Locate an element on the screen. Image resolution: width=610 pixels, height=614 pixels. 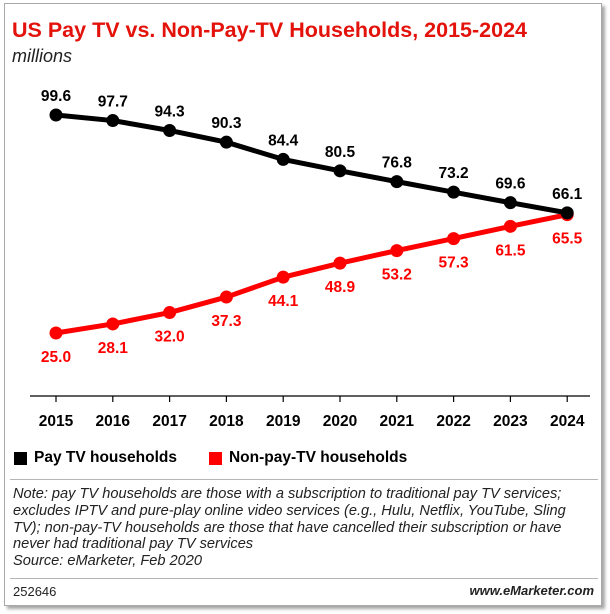
x-tick-label-2021: 2021 is located at coordinates (397, 421).